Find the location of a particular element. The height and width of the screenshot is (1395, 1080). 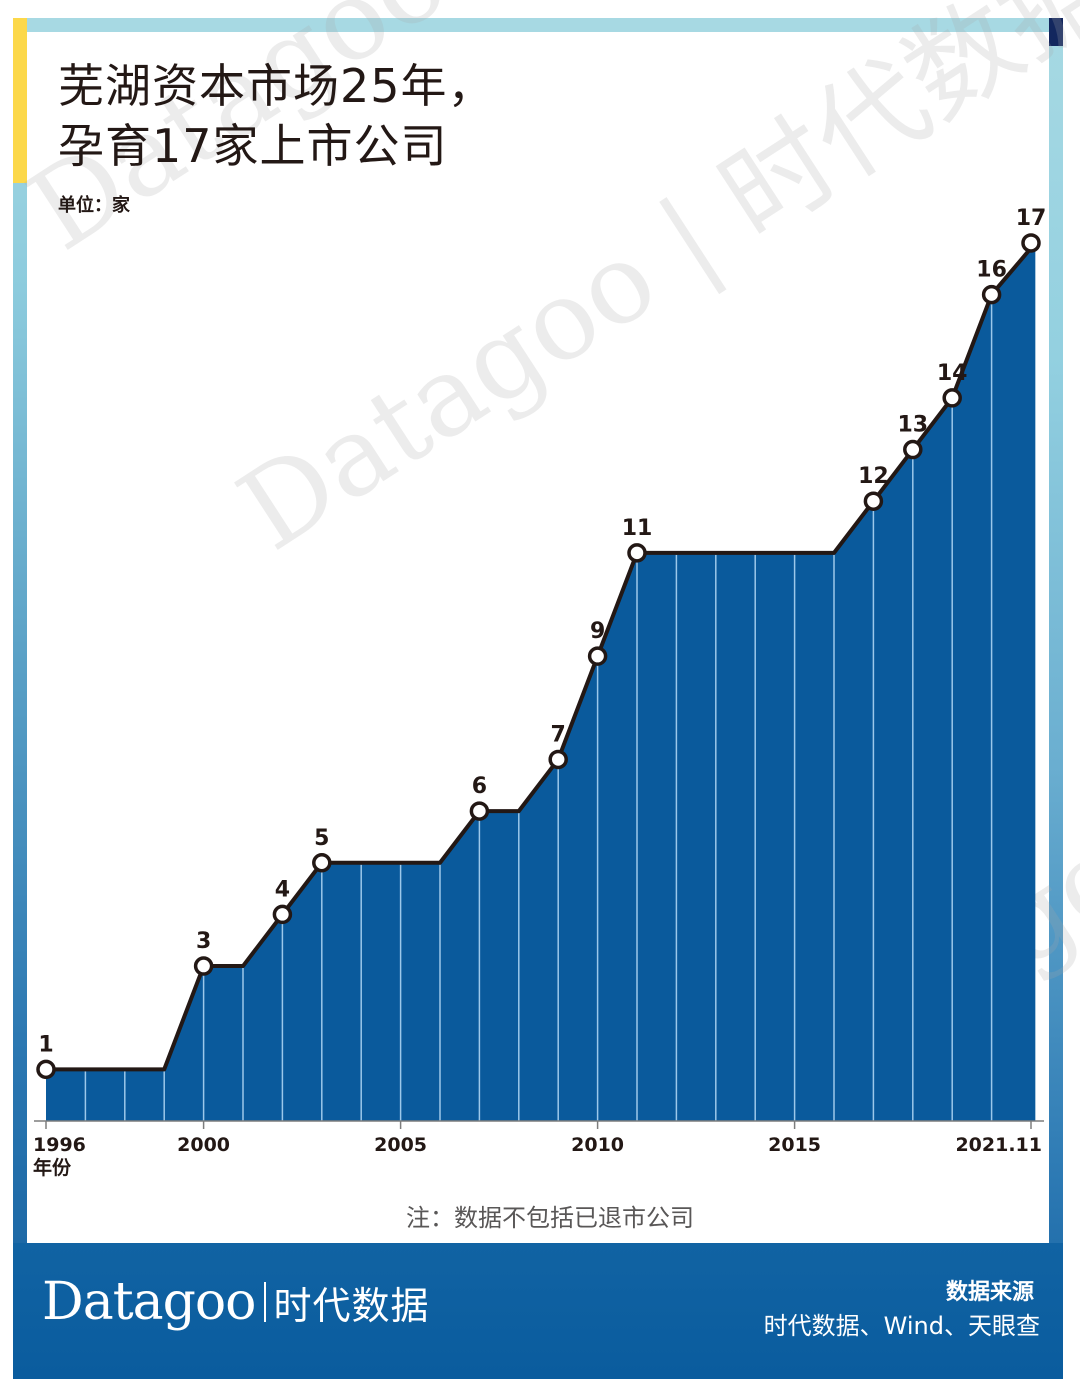

data-point-label: 17 is located at coordinates (1031, 218).